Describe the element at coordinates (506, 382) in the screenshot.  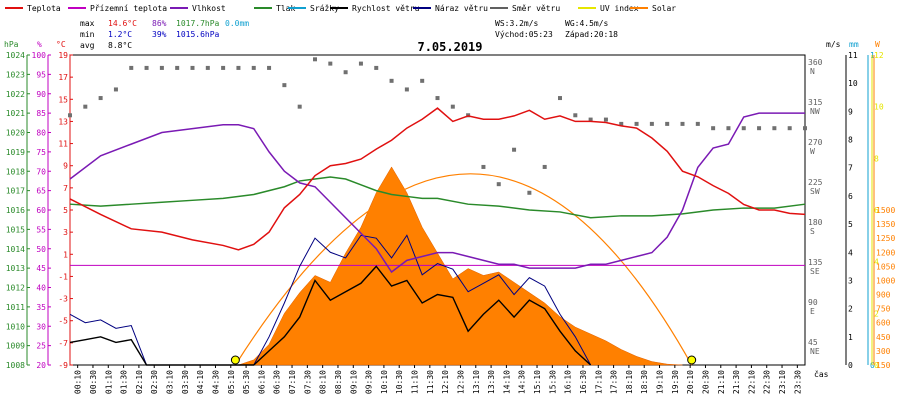
I see `x-tick-label: 14:10` at that location.